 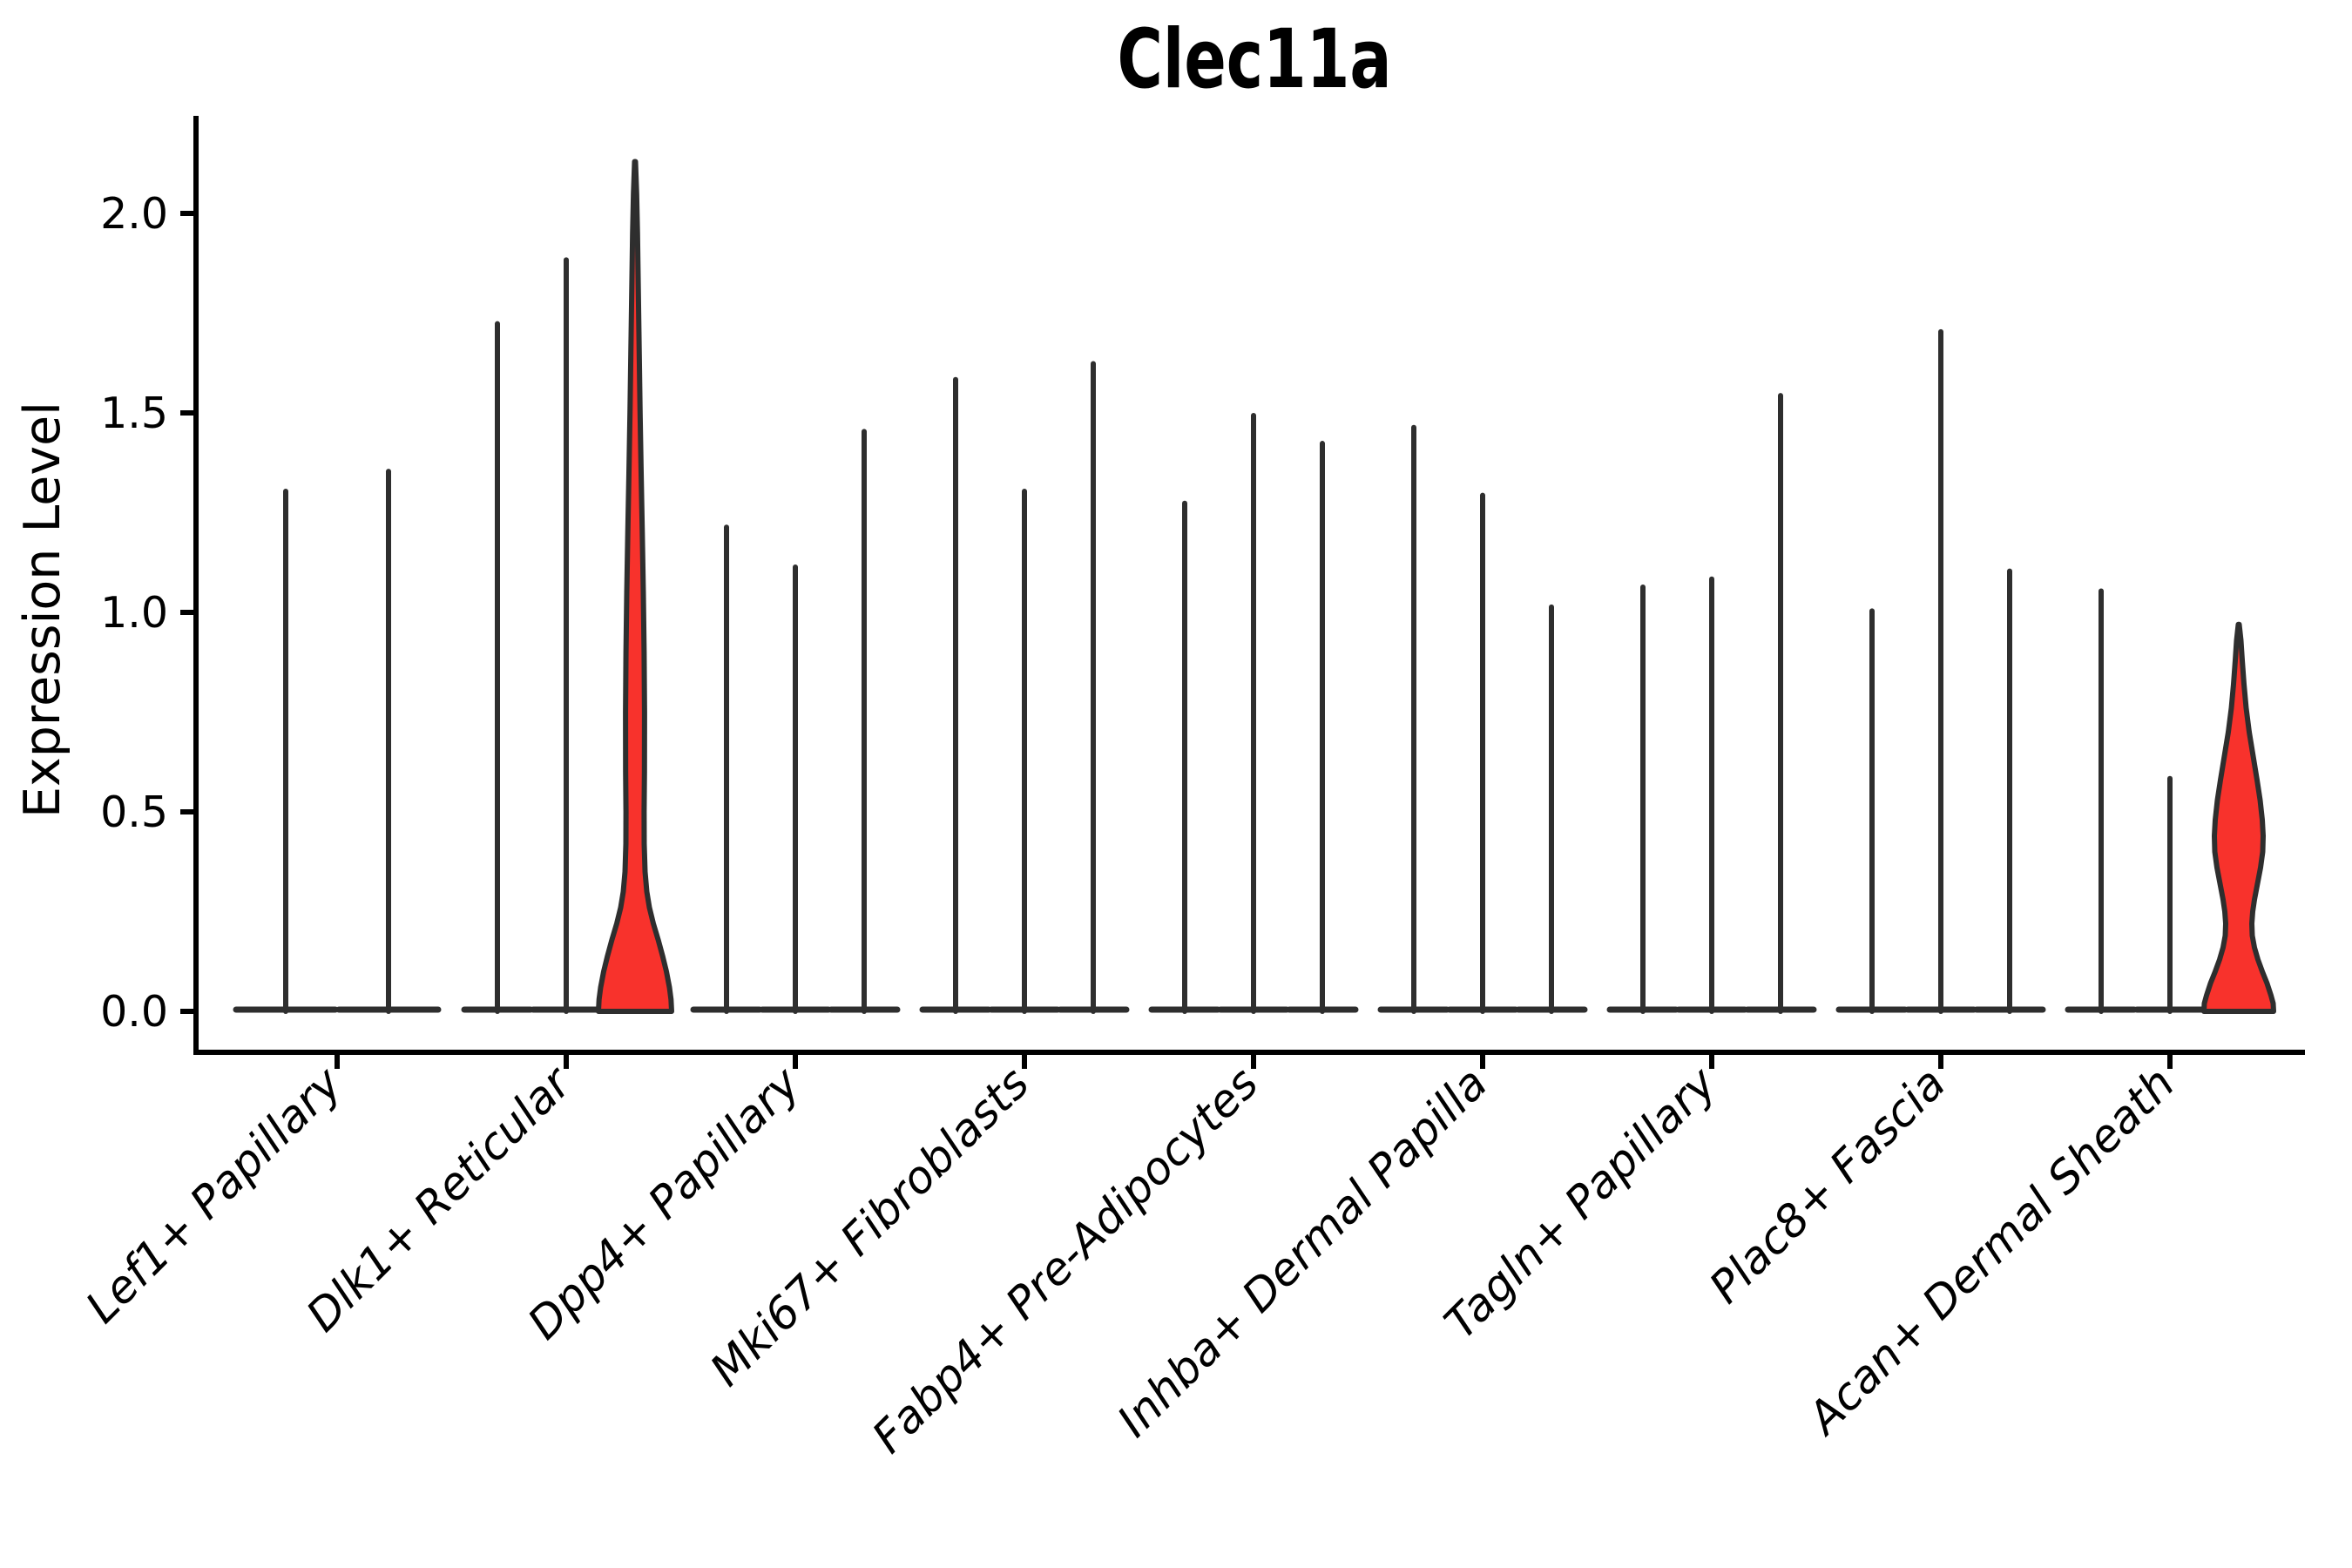 What do you see at coordinates (1828, 1186) in the screenshot?
I see `x-tick-label: Plac8+ Fascia` at bounding box center [1828, 1186].